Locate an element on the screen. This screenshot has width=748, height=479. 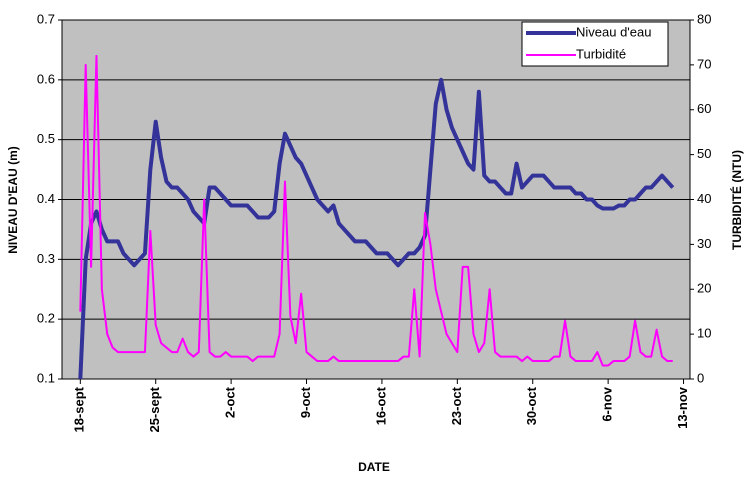
y-tick-label: 0.3 is located at coordinates (46, 258).